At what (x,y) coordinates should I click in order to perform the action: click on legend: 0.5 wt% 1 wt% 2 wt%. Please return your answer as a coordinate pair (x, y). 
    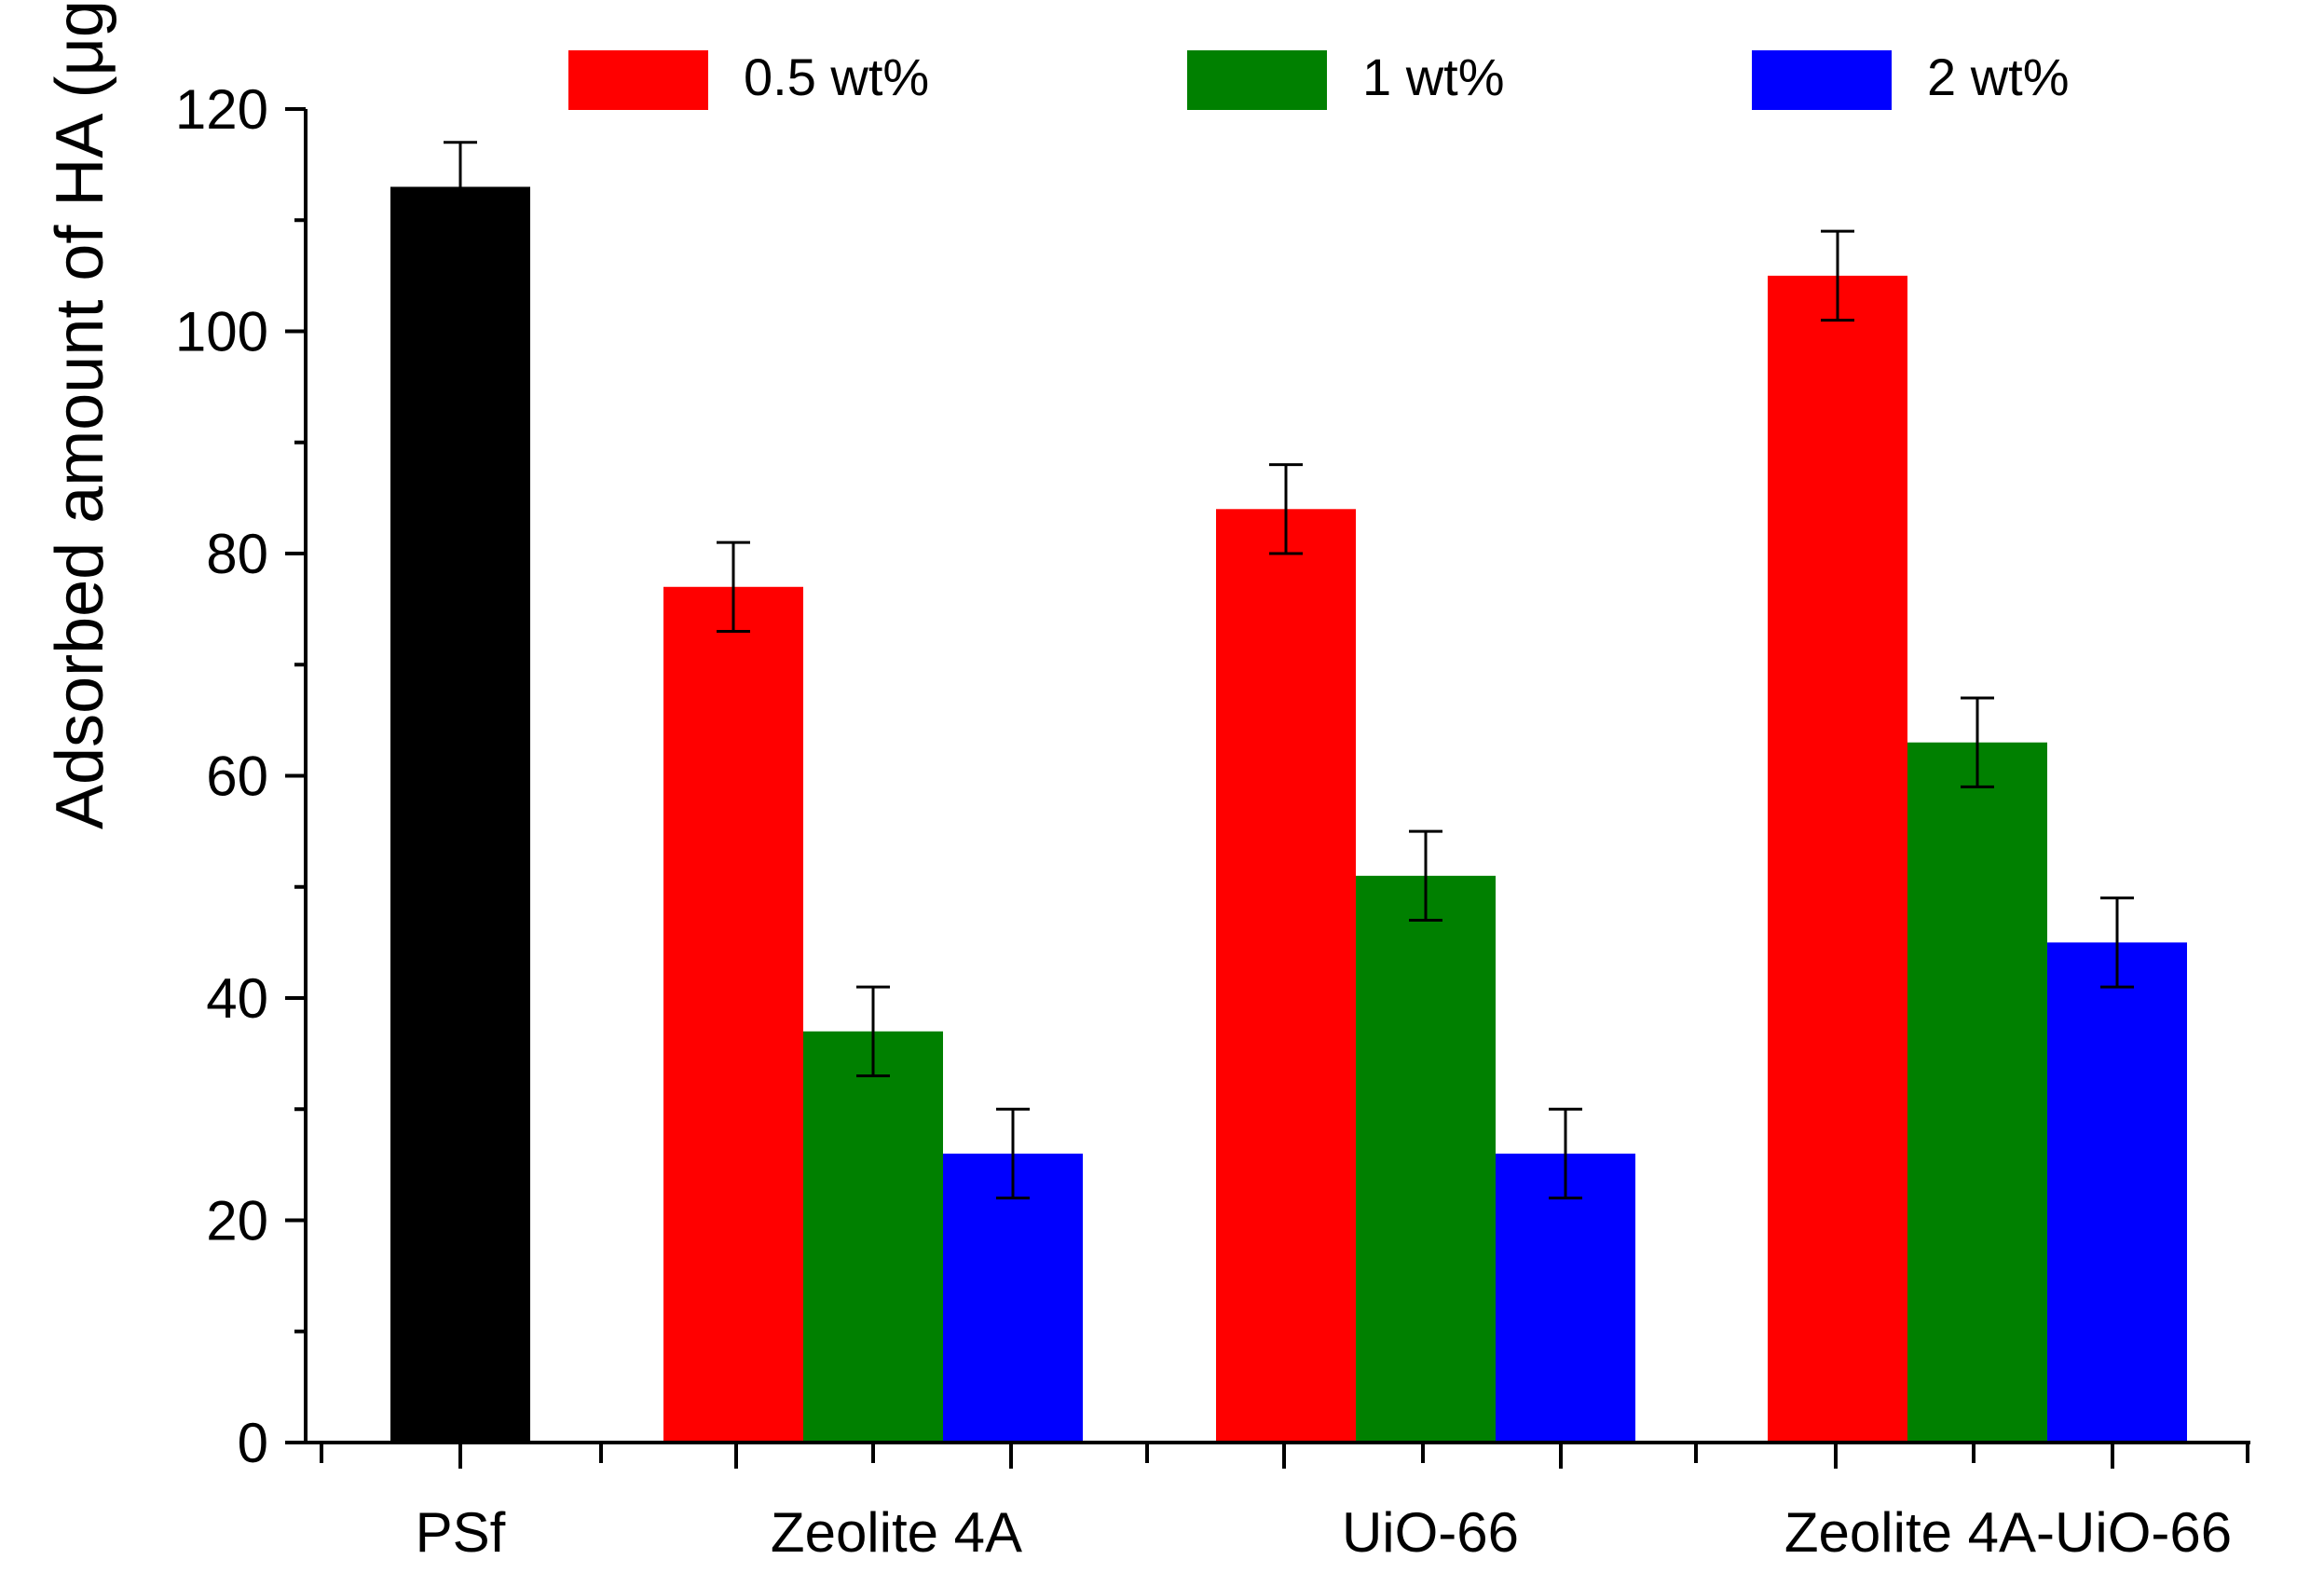
    Looking at the image, I should click on (1319, 79).